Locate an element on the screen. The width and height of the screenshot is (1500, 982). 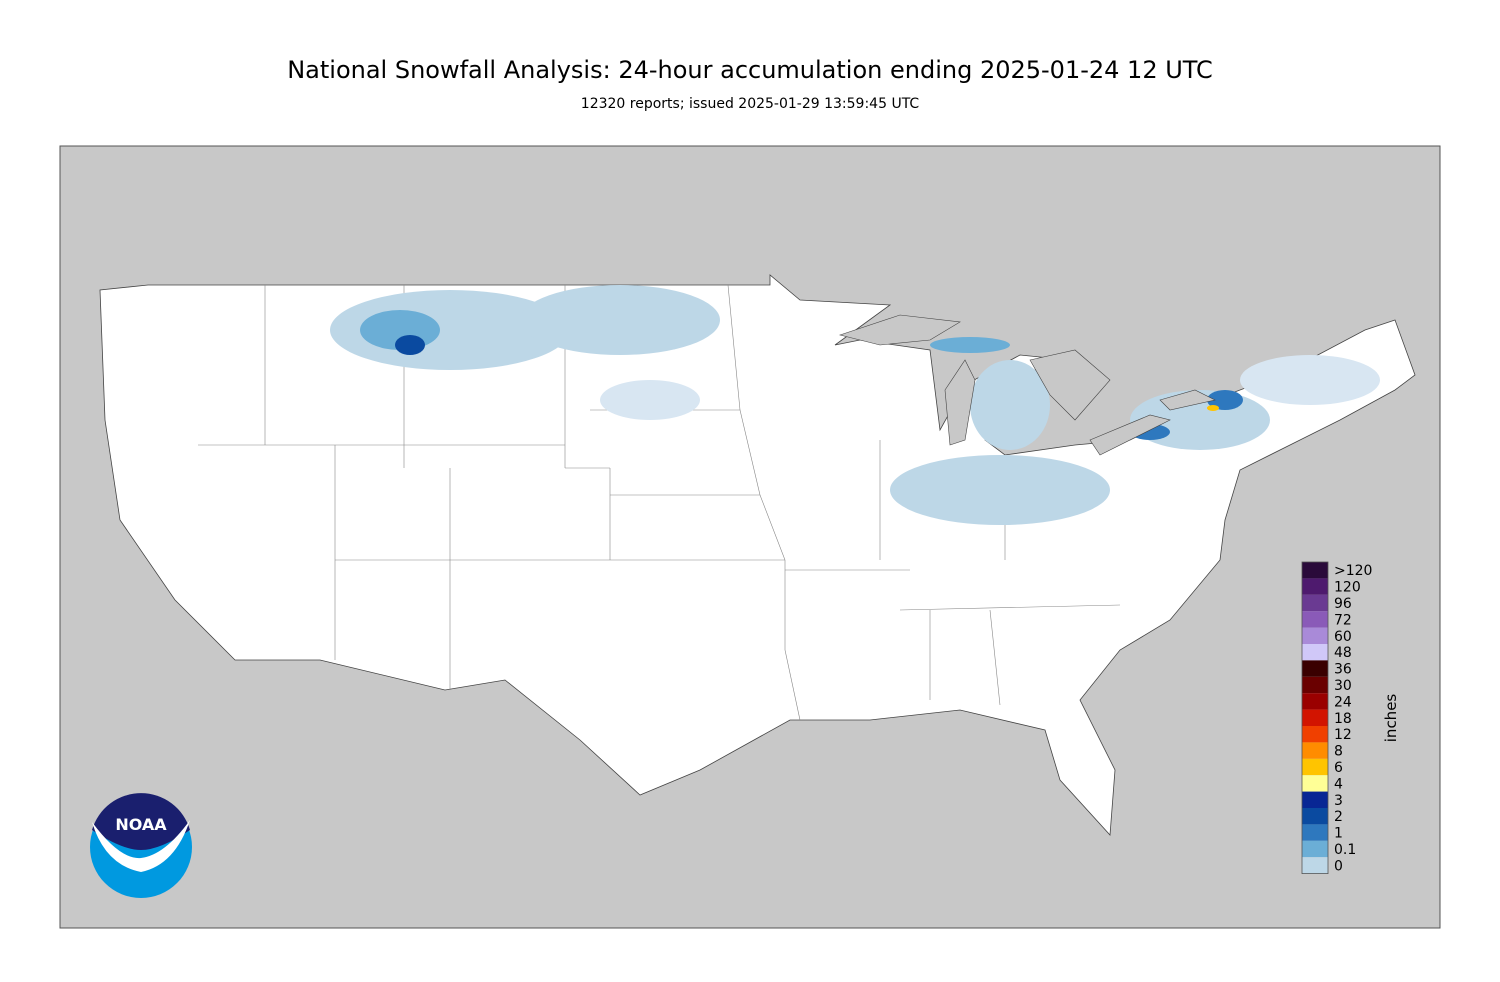
great-lakes is located at coordinates (1027, 385).